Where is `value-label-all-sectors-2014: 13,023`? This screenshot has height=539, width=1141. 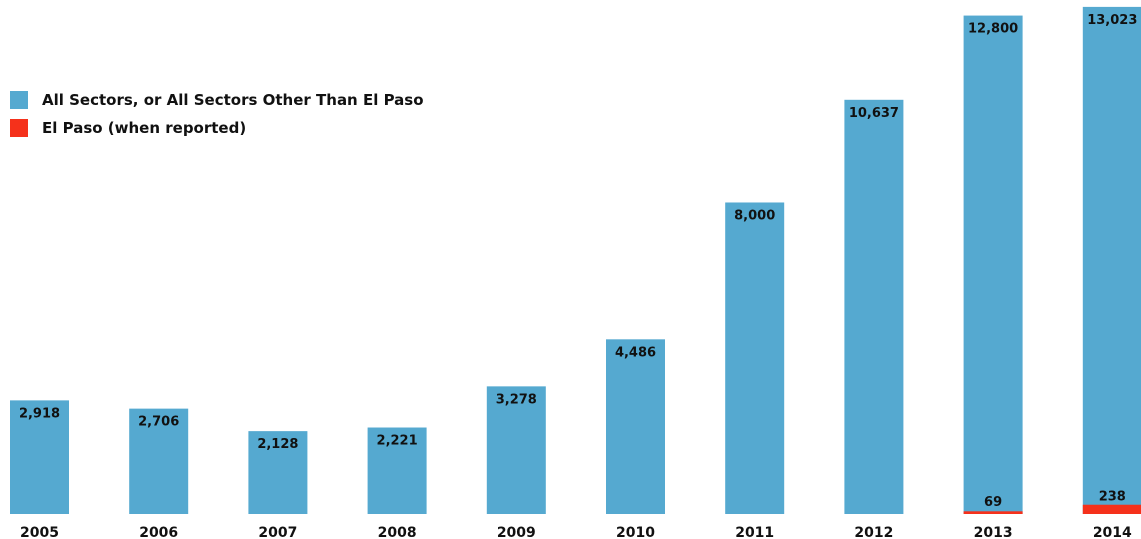
value-label-all-sectors-2014: 13,023 is located at coordinates (1112, 20).